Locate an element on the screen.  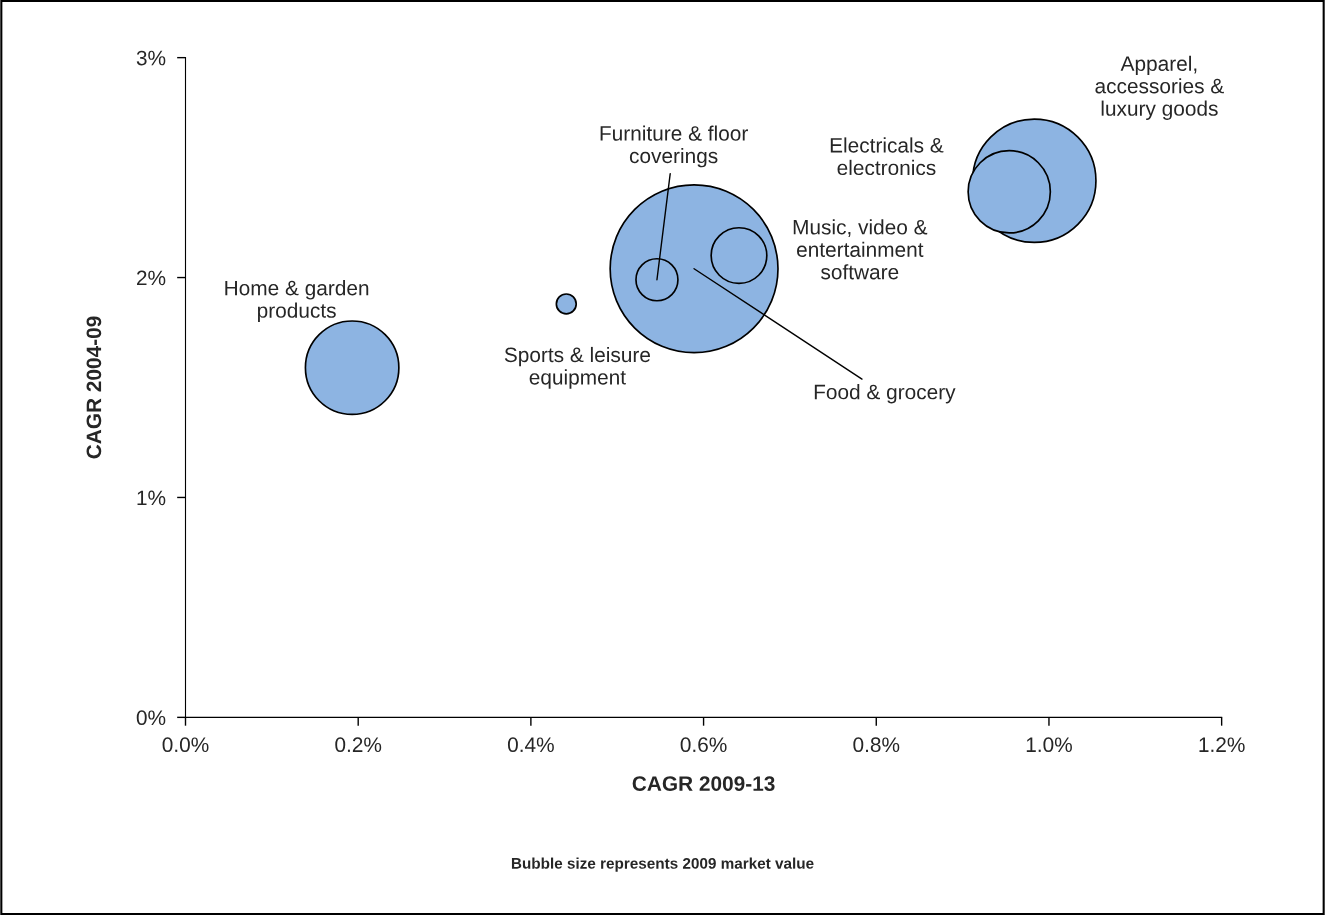
y-tick-label: 0% is located at coordinates (151, 718).